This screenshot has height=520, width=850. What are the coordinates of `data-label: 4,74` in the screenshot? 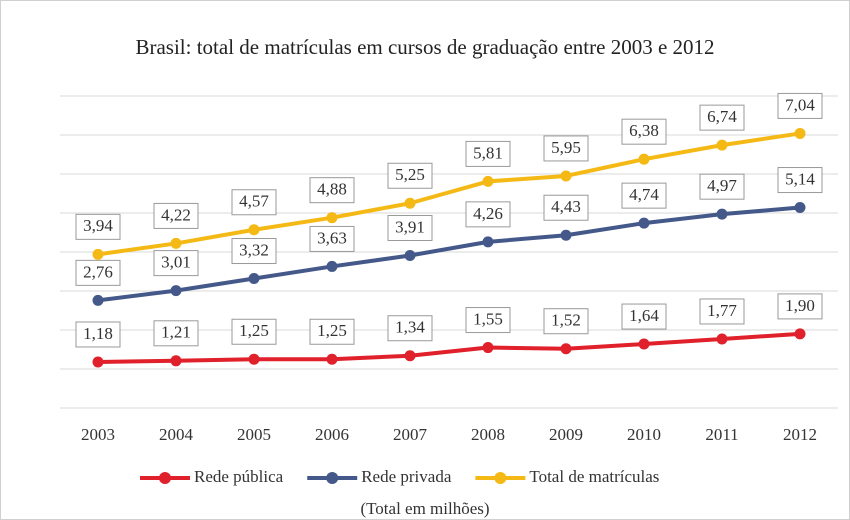 It's located at (644, 194).